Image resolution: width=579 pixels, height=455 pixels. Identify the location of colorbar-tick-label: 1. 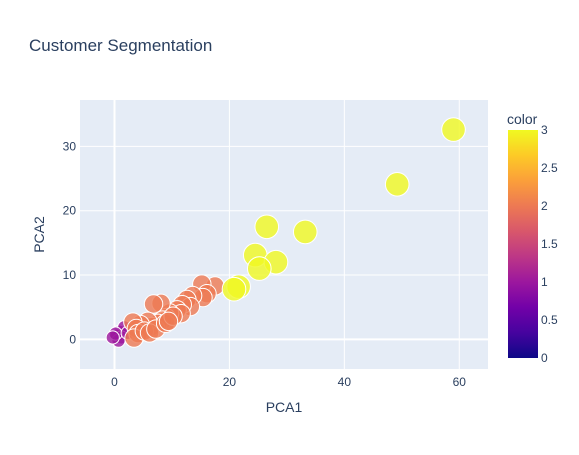
(544, 282).